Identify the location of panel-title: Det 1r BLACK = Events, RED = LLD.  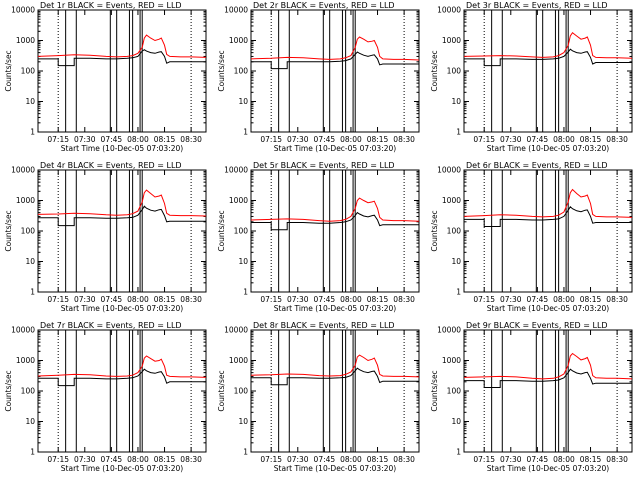
(111, 5).